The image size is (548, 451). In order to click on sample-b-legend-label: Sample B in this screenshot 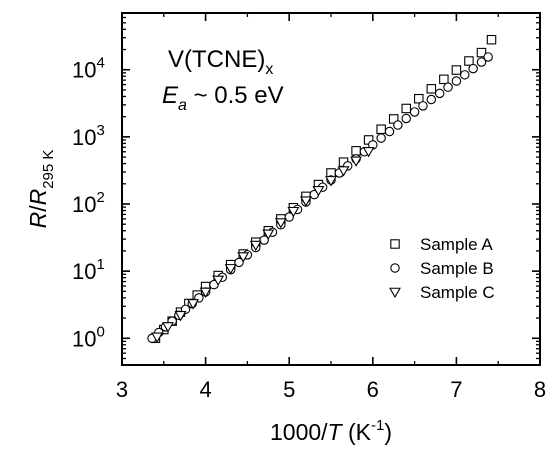, I will do `click(457, 268)`.